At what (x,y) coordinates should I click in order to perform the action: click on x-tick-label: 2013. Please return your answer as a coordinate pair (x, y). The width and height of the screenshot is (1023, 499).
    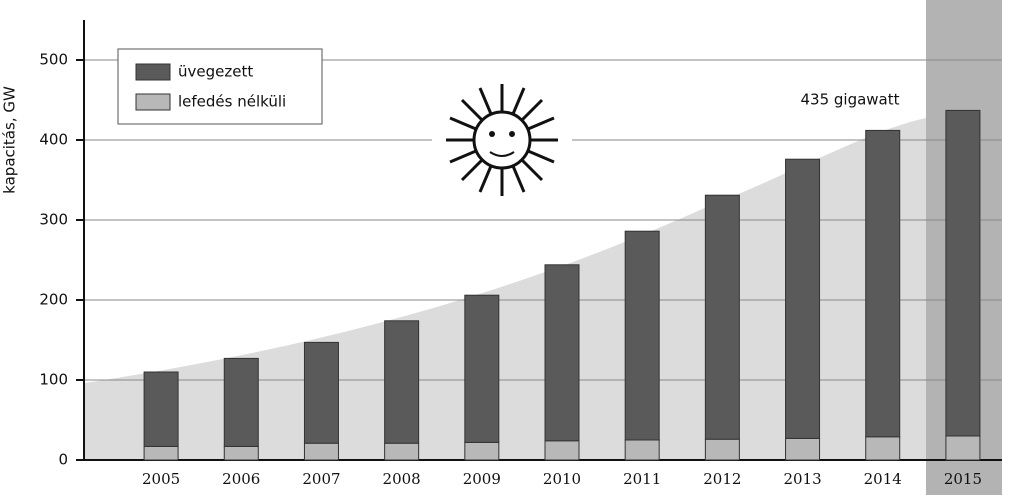
    Looking at the image, I should click on (802, 479).